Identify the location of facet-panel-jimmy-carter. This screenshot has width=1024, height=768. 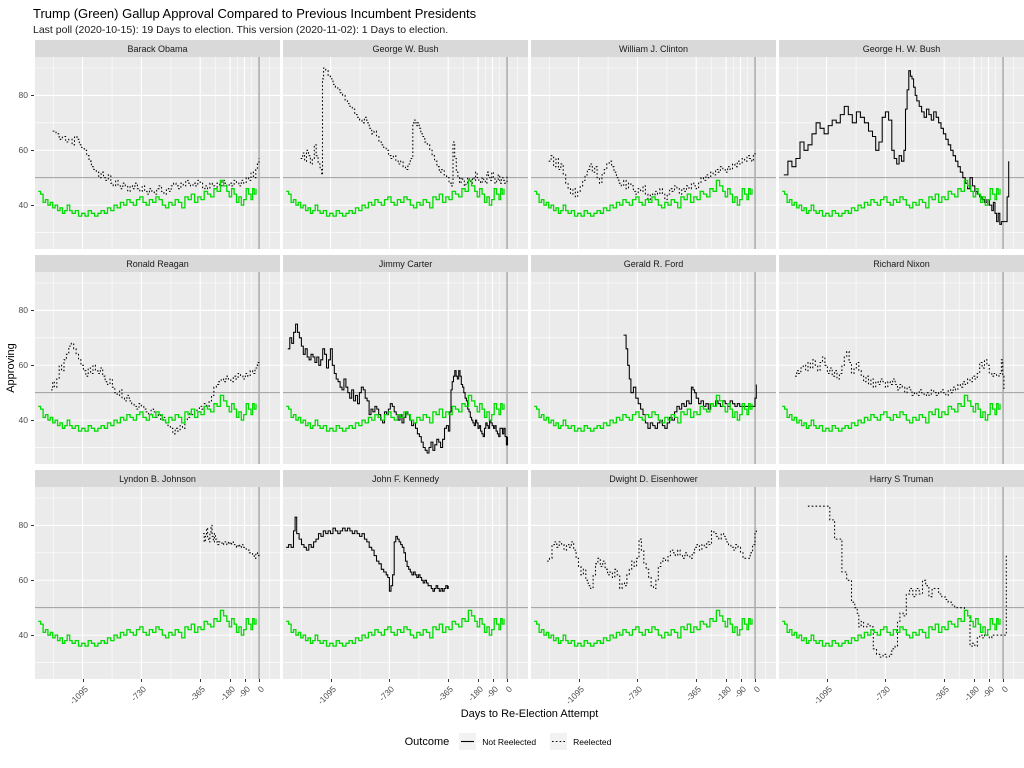
(405, 368).